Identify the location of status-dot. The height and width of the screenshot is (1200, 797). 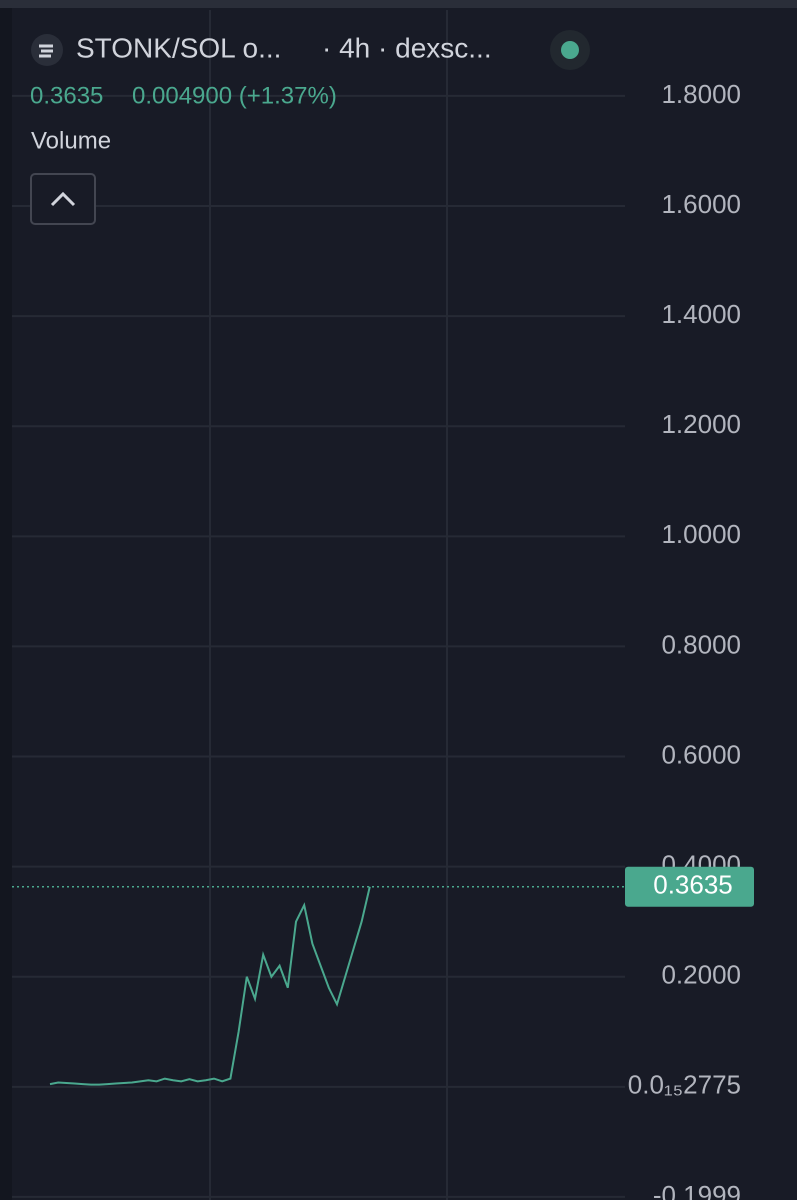
(570, 50).